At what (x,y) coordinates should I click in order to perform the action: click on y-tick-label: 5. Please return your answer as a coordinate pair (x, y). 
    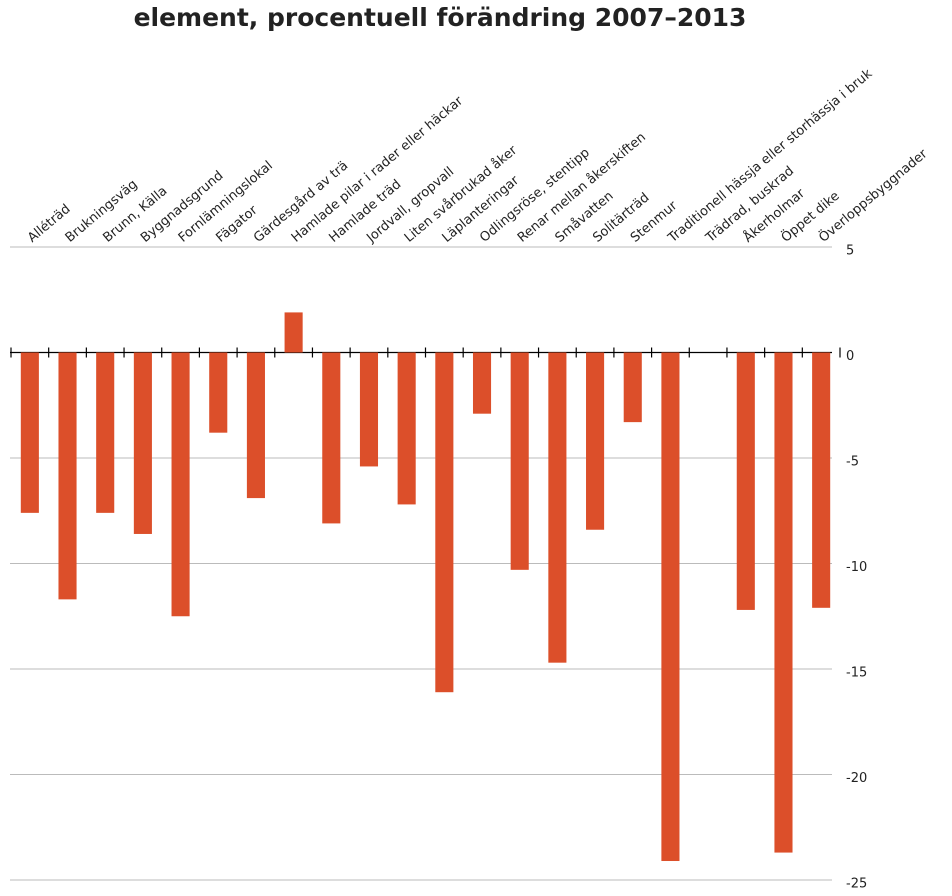
    Looking at the image, I should click on (850, 251).